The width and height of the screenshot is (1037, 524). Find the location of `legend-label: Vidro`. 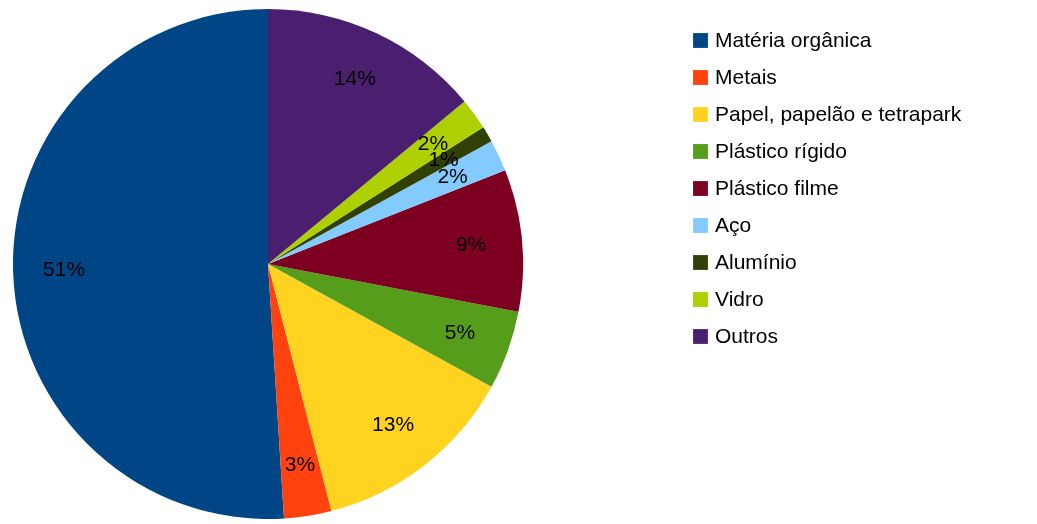

legend-label: Vidro is located at coordinates (739, 298).